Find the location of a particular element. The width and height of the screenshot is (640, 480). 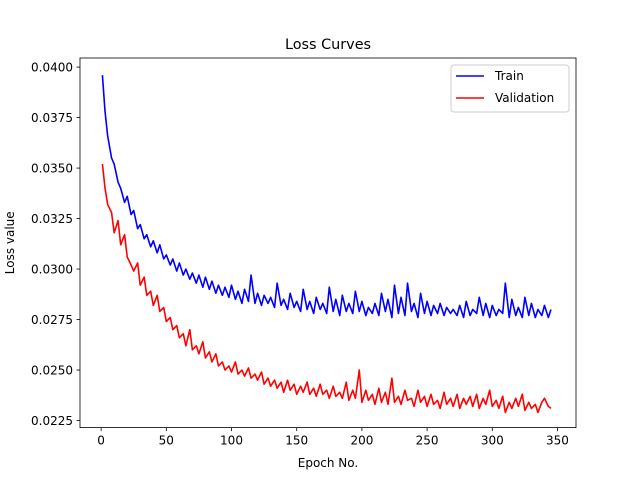

legend-label-train: Train is located at coordinates (509, 76).